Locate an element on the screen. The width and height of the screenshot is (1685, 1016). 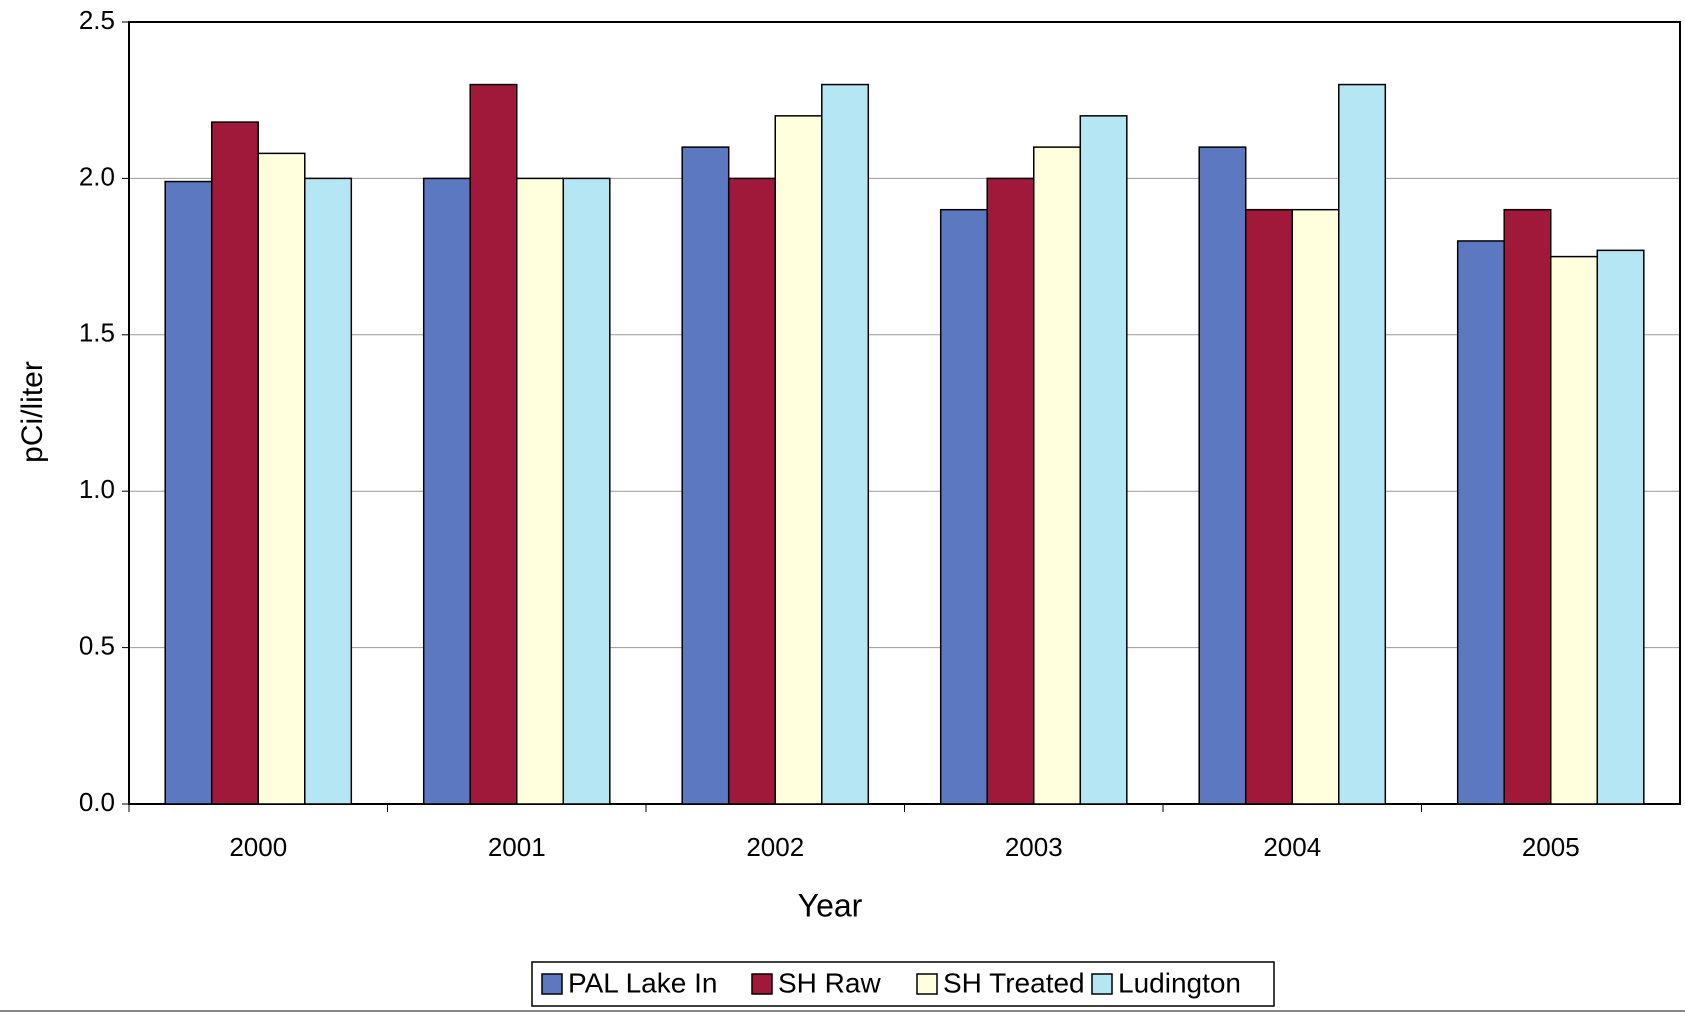
y-axis-title: pCi/liter is located at coordinates (32, 412).